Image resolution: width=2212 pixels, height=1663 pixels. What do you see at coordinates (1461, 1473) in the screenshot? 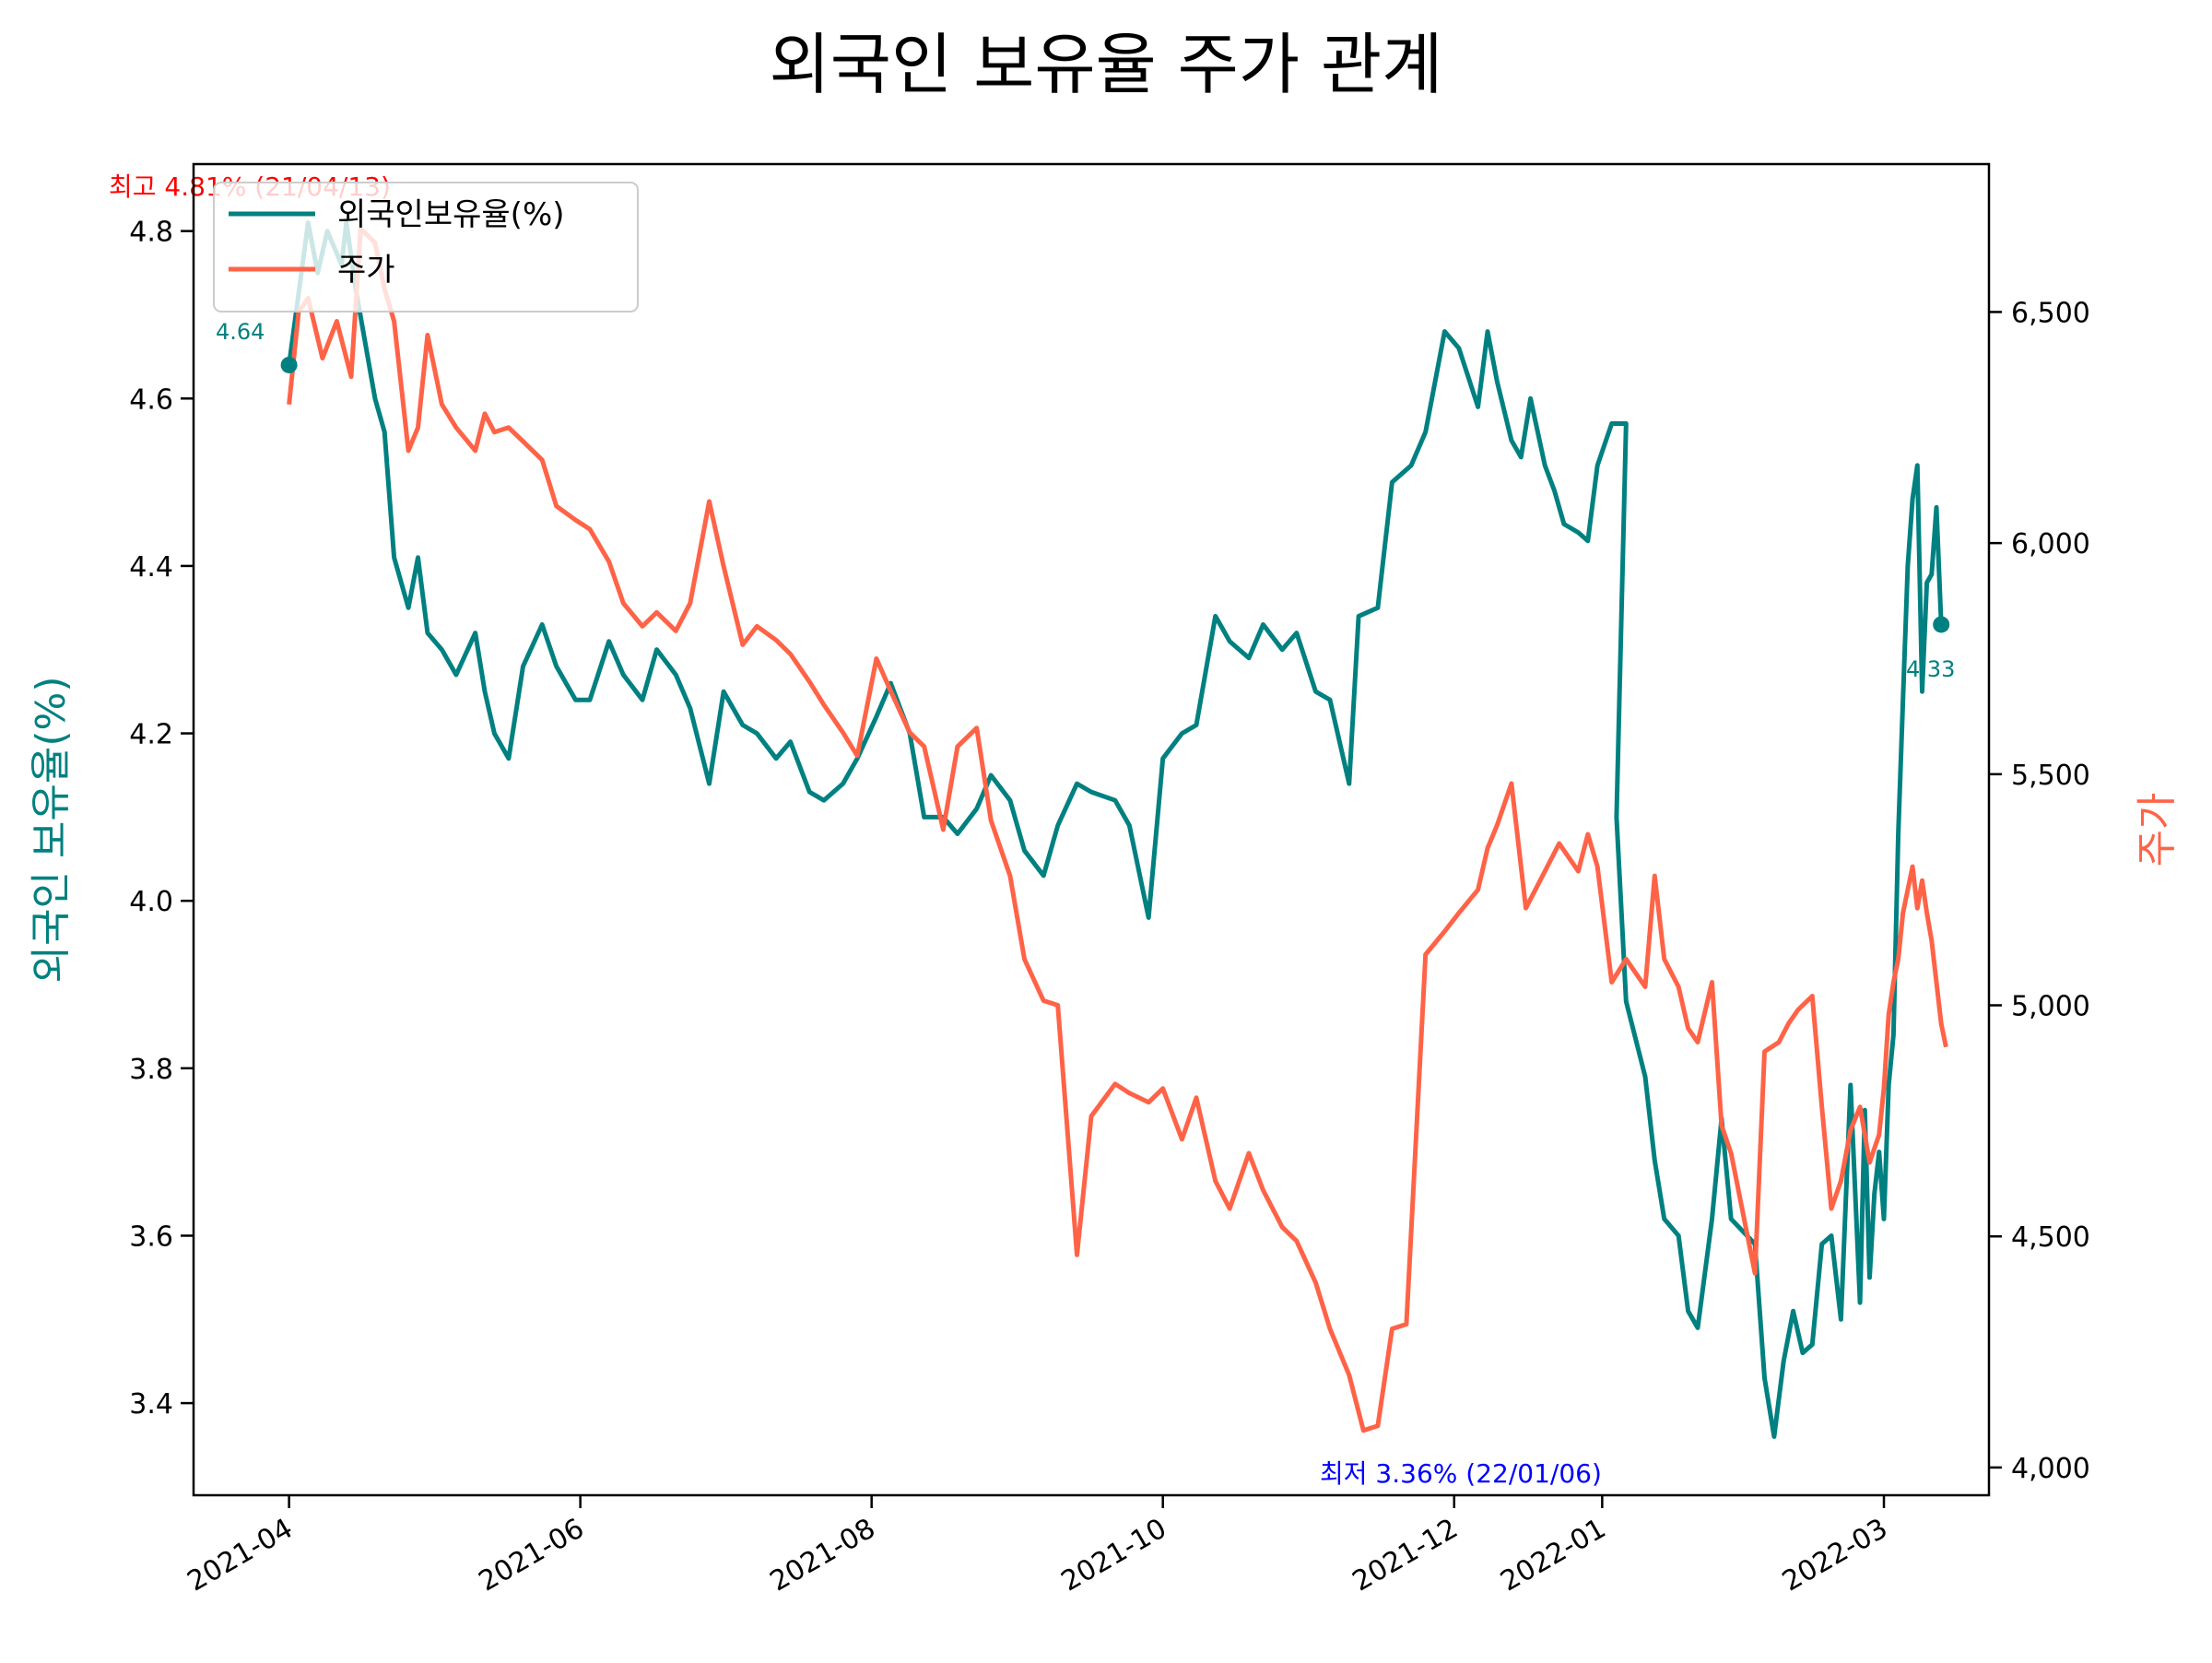
I see `min-annotation: 최저 3.36% (22/01/06)` at bounding box center [1461, 1473].